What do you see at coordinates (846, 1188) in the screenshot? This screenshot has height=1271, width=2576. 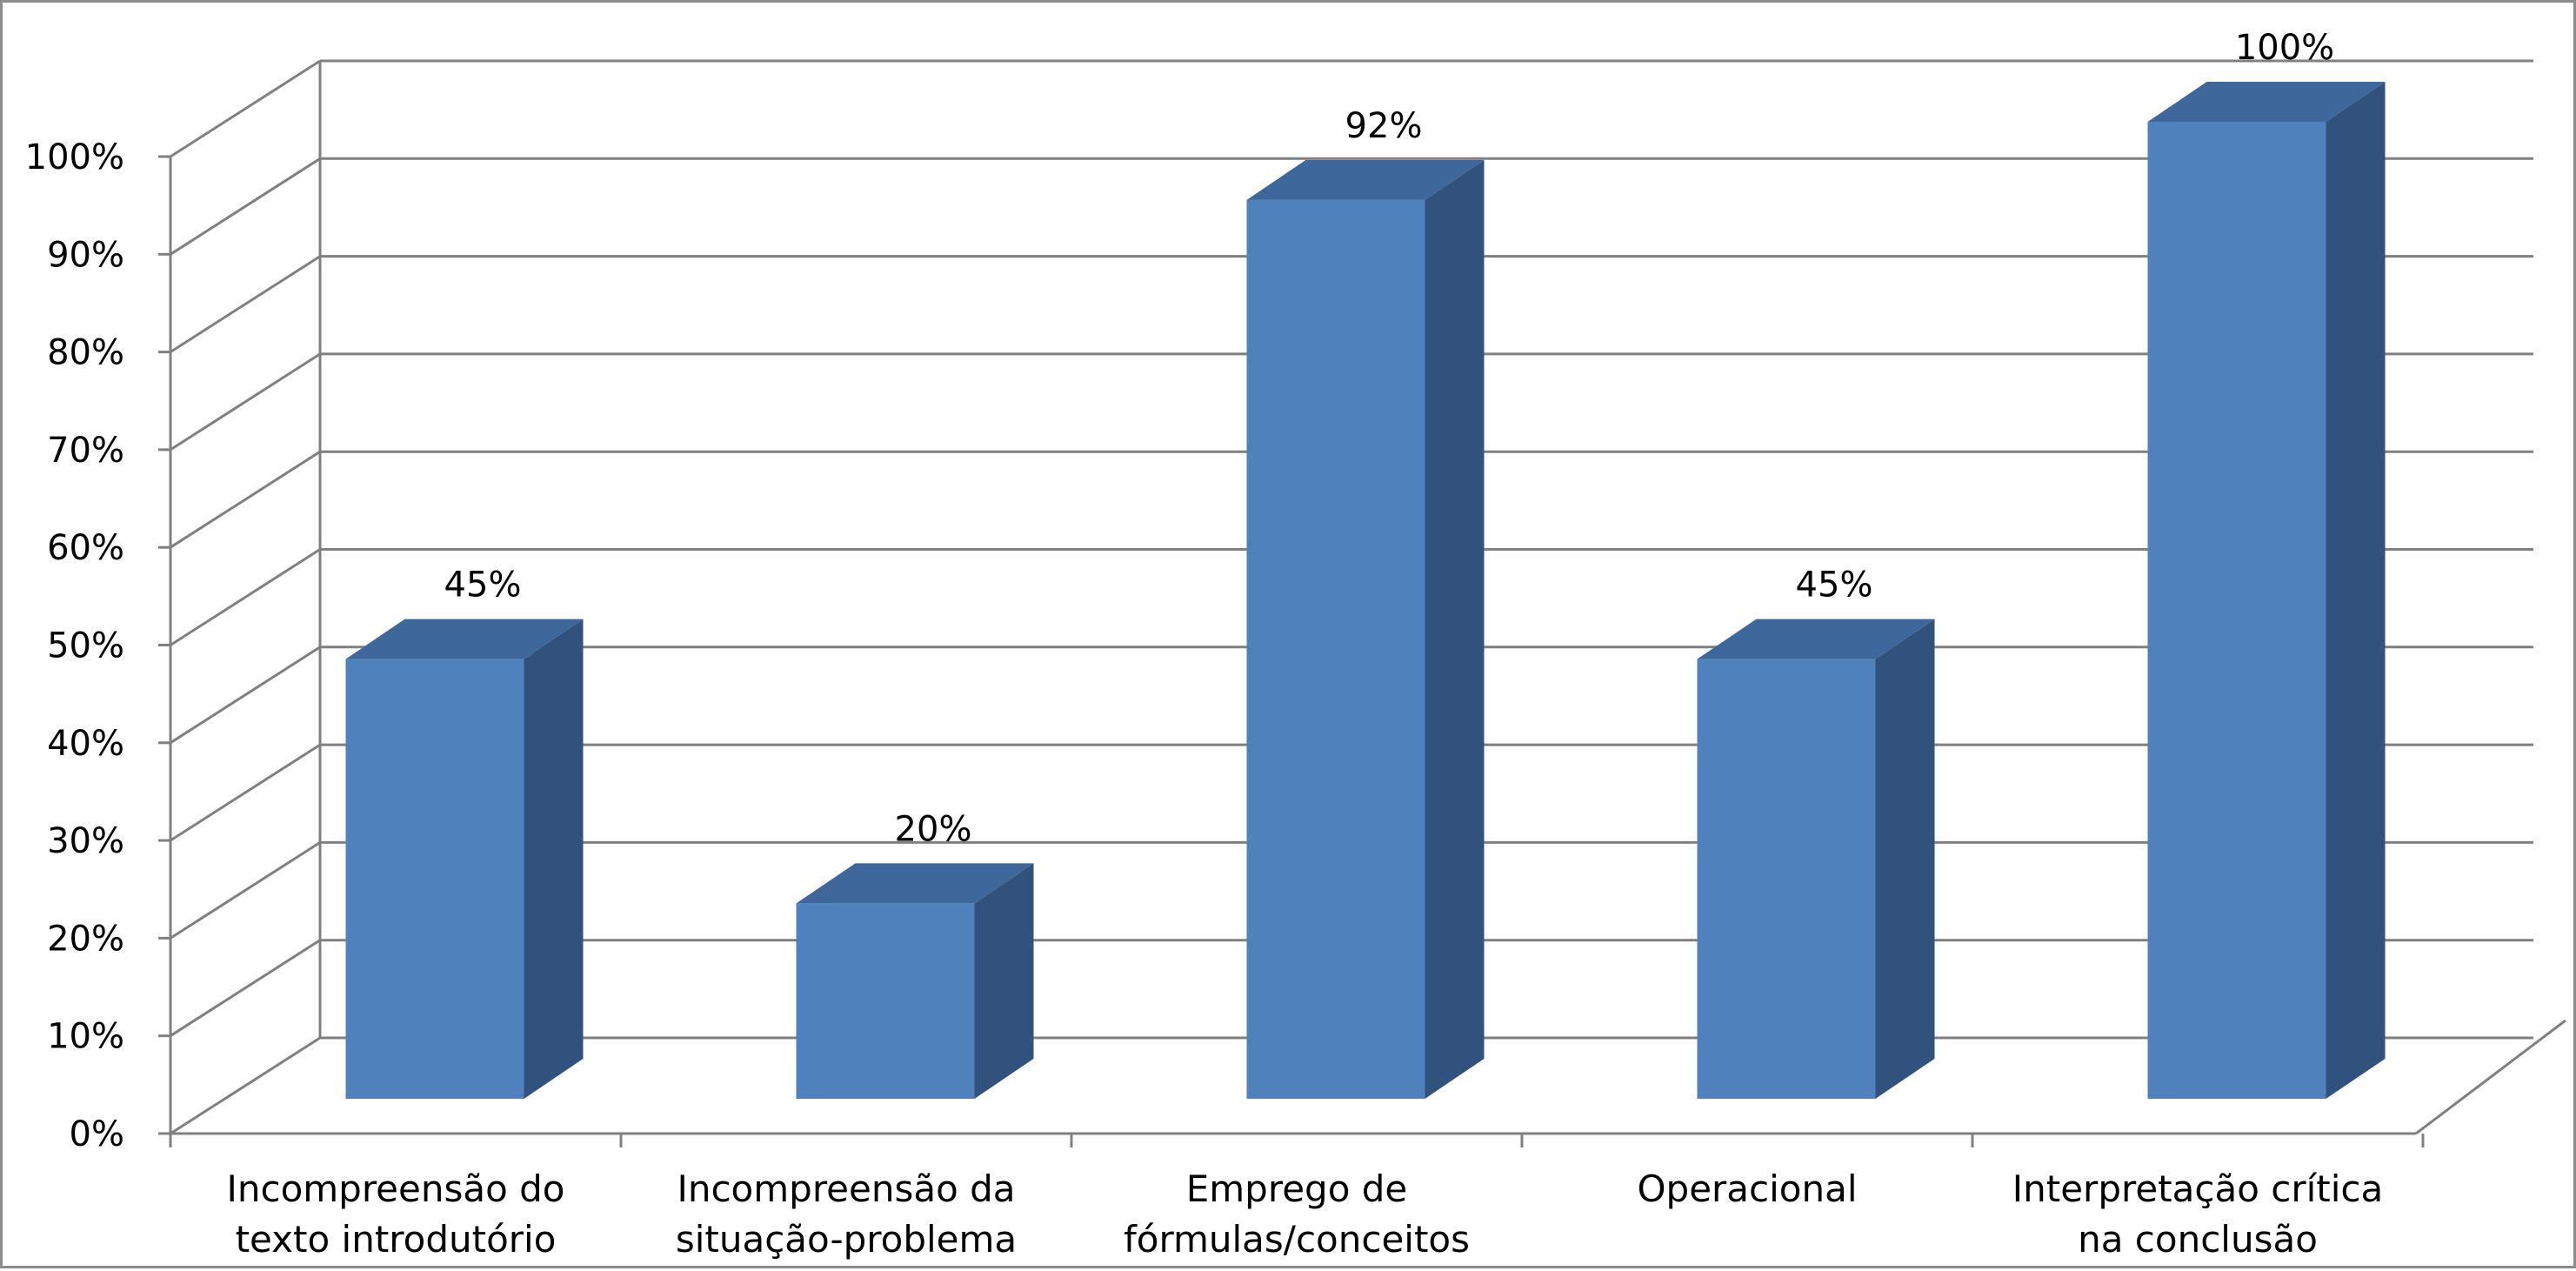 I see `category-label: Incompreensão da` at bounding box center [846, 1188].